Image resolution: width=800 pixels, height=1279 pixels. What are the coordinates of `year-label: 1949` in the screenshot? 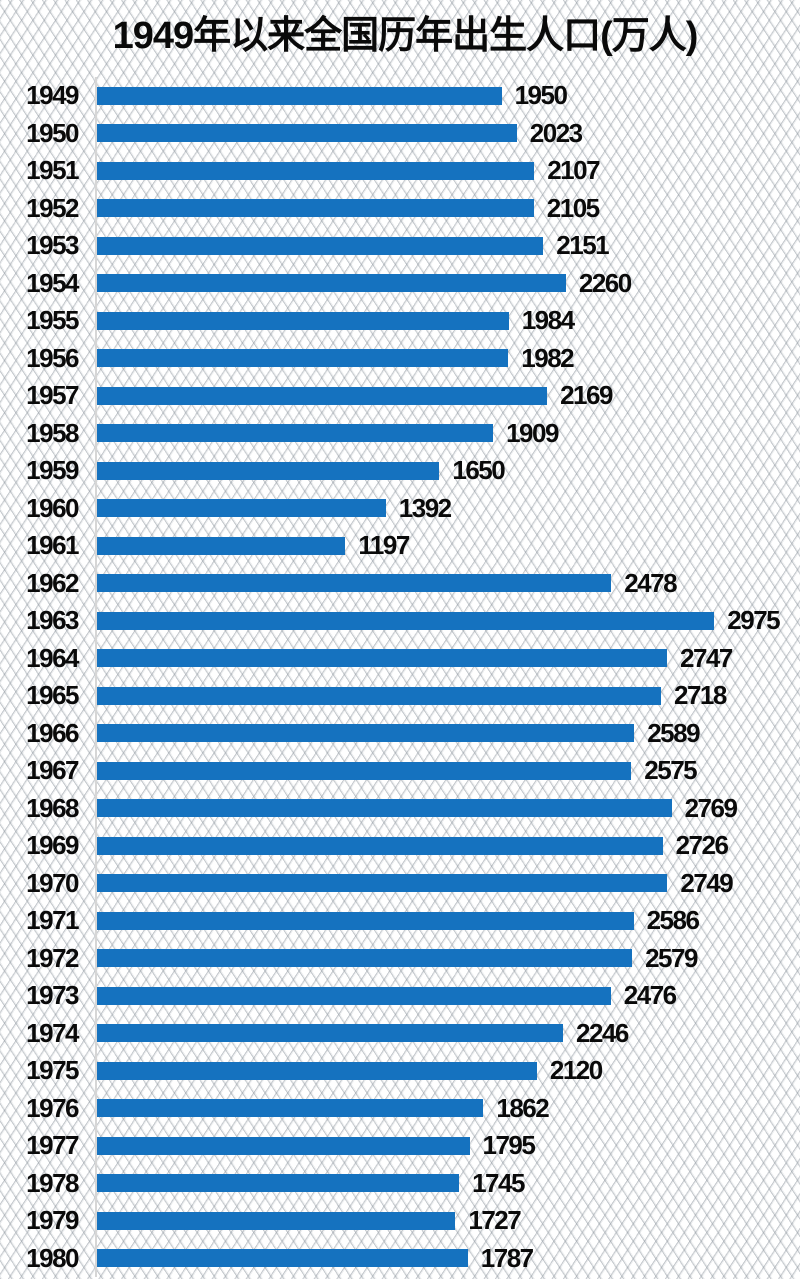 It's located at (52, 95).